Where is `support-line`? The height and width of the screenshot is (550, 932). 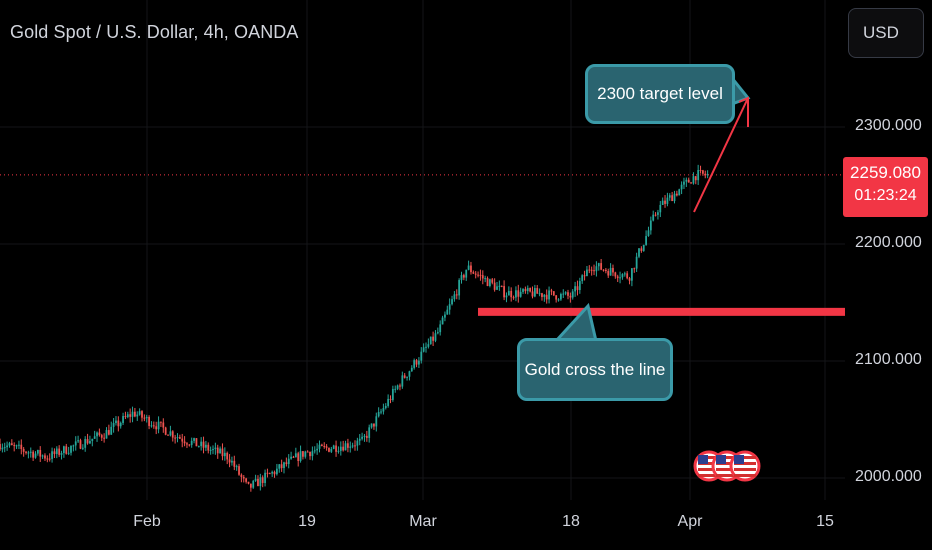
support-line is located at coordinates (661, 311).